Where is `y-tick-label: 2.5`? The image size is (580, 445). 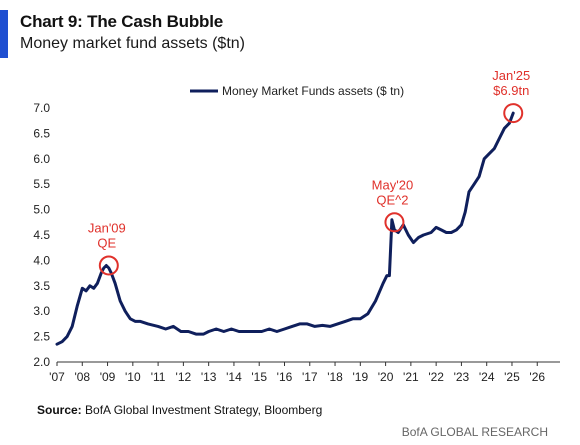
y-tick-label: 2.5 is located at coordinates (41, 337).